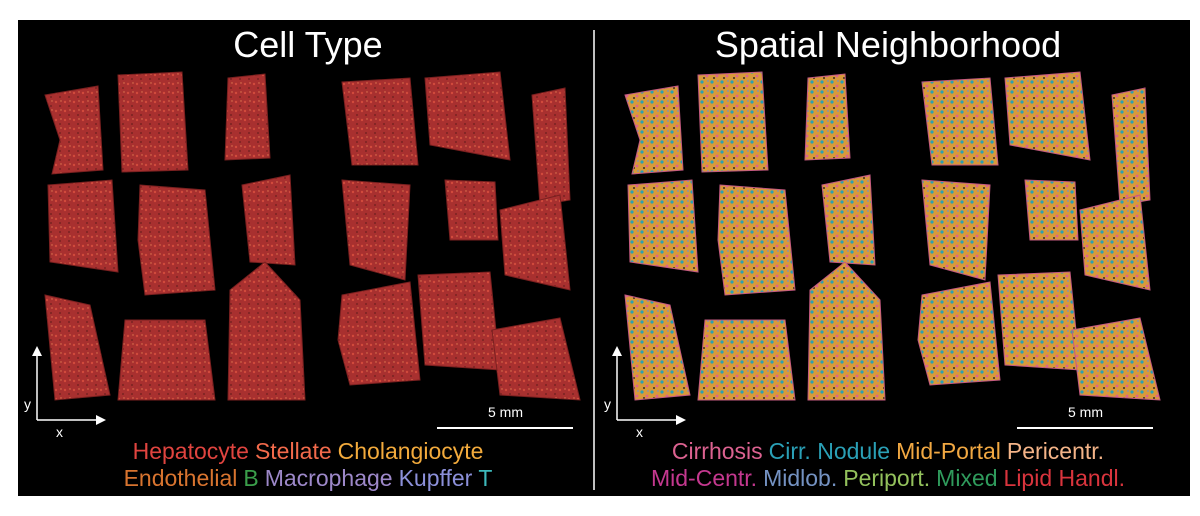 Image resolution: width=1200 pixels, height=516 pixels. Describe the element at coordinates (1064, 478) in the screenshot. I see `legend-item: Lipid Handl.` at that location.